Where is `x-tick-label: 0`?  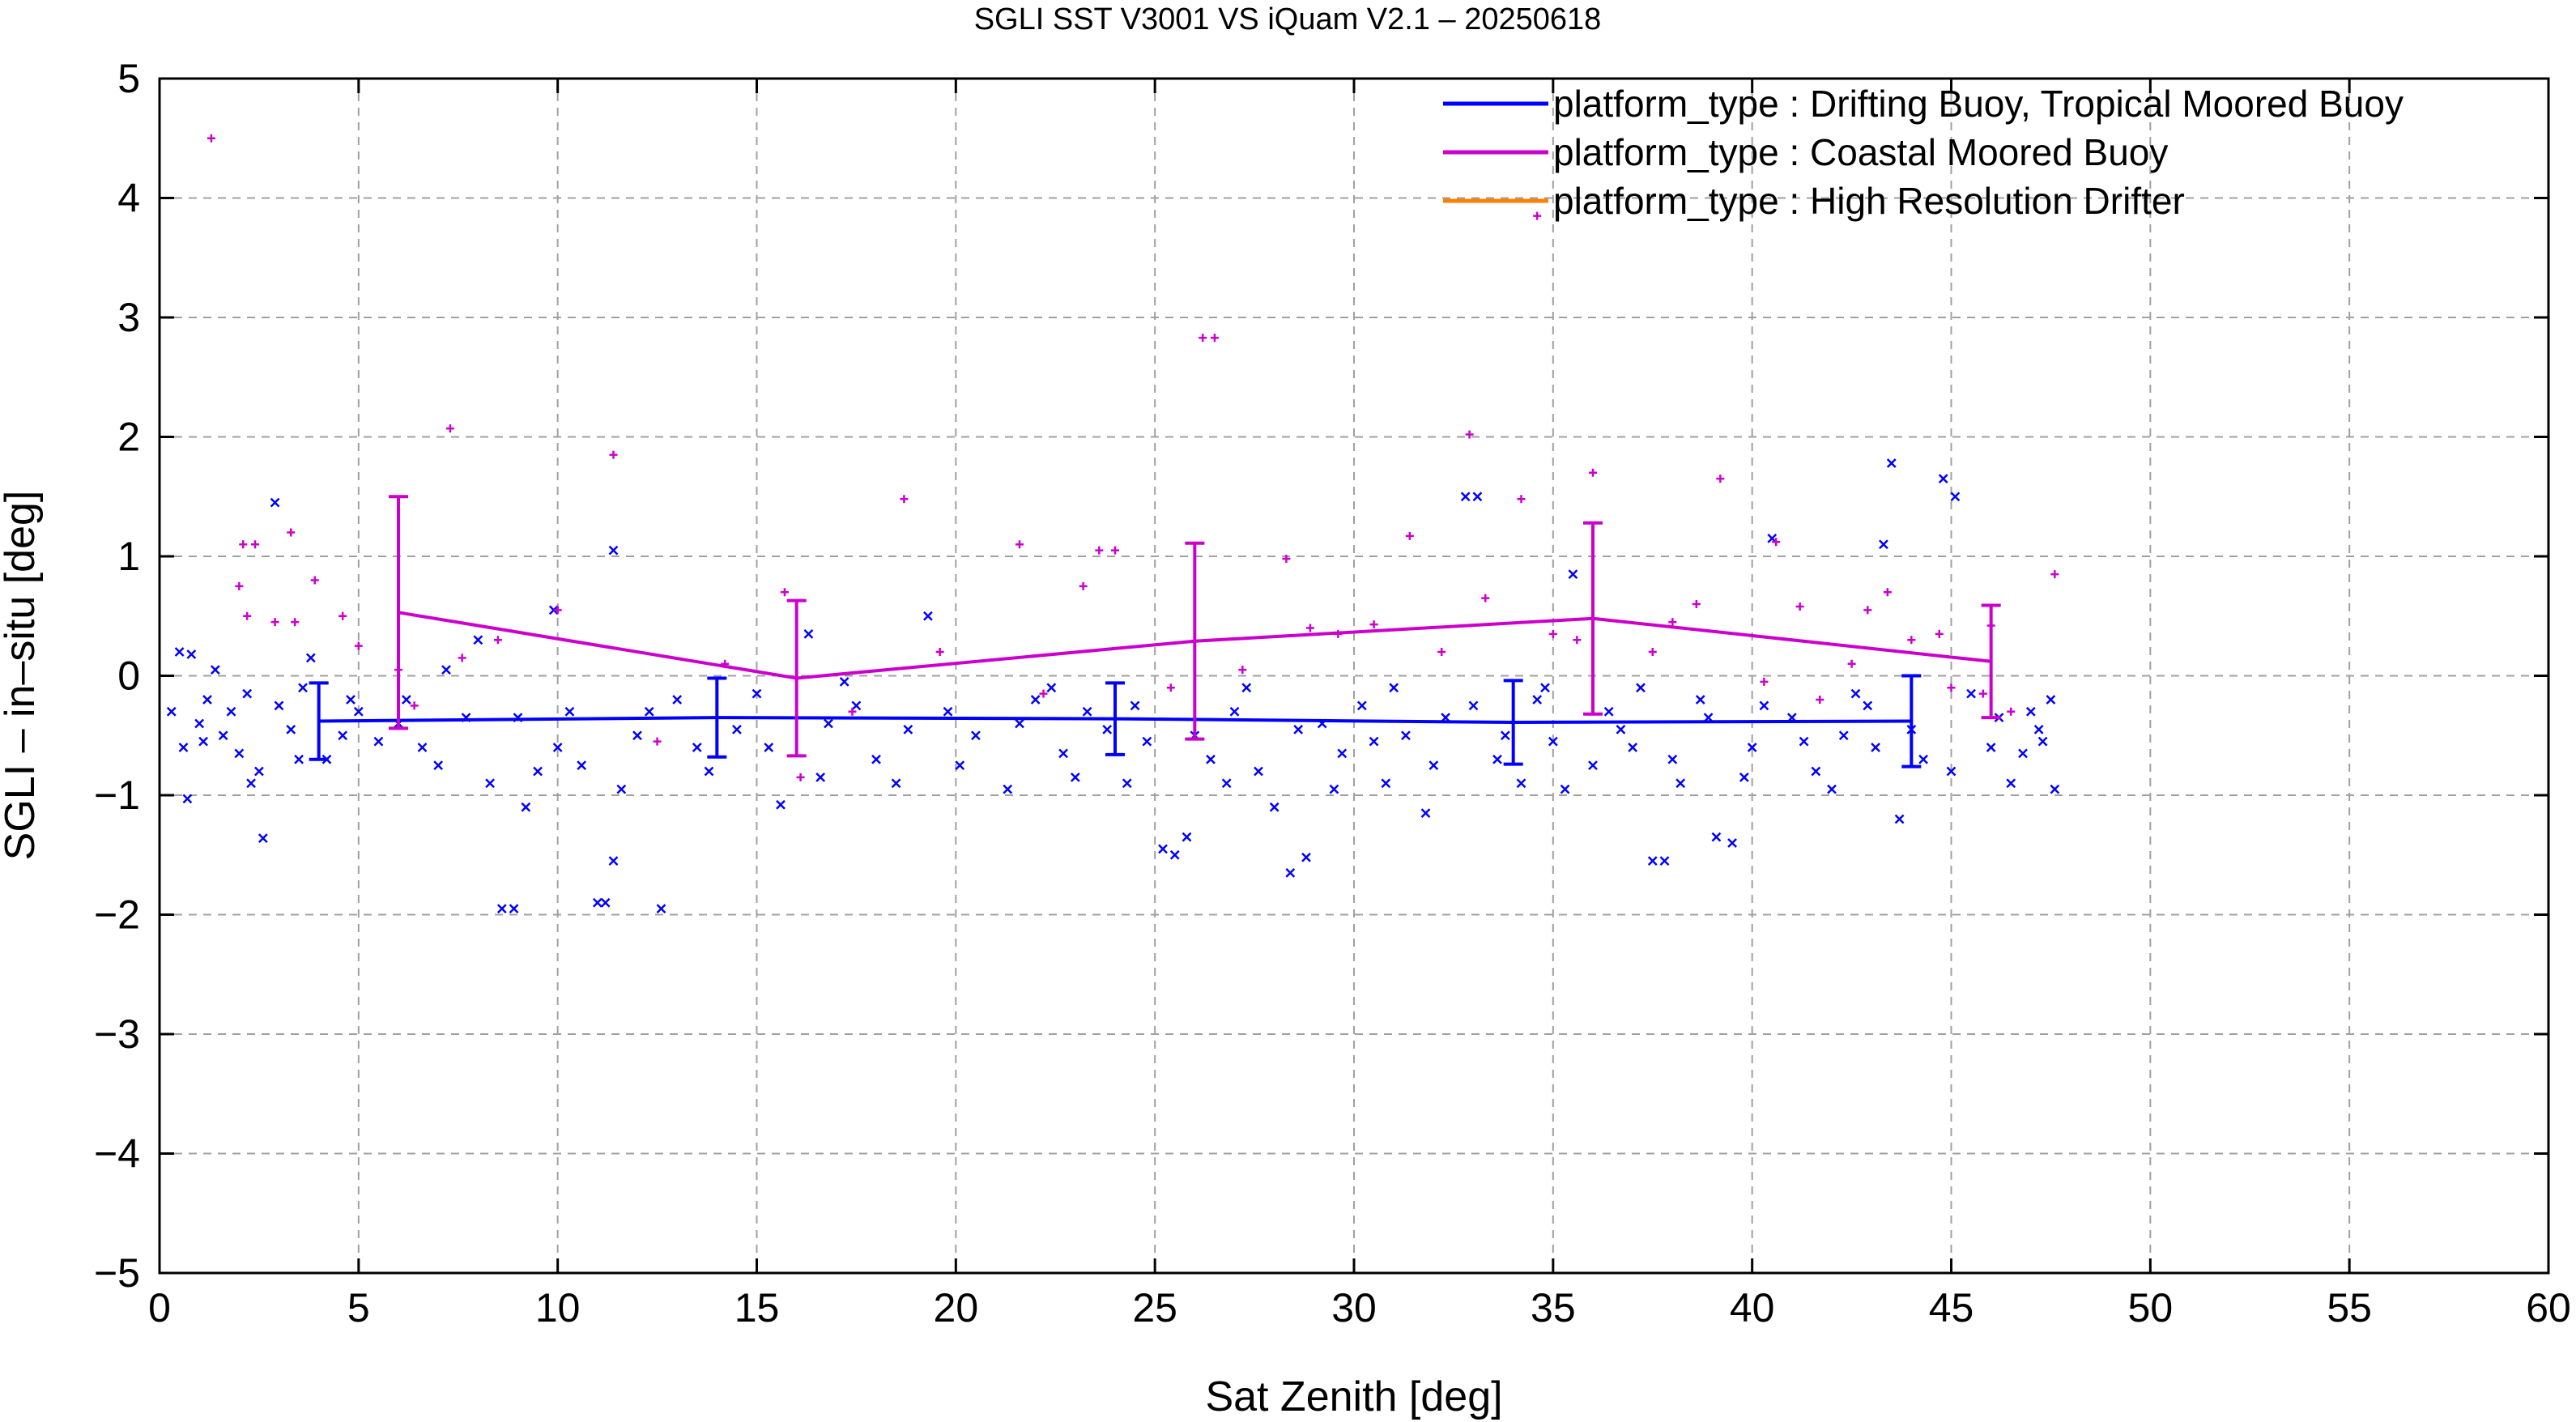
x-tick-label: 0 is located at coordinates (159, 1307).